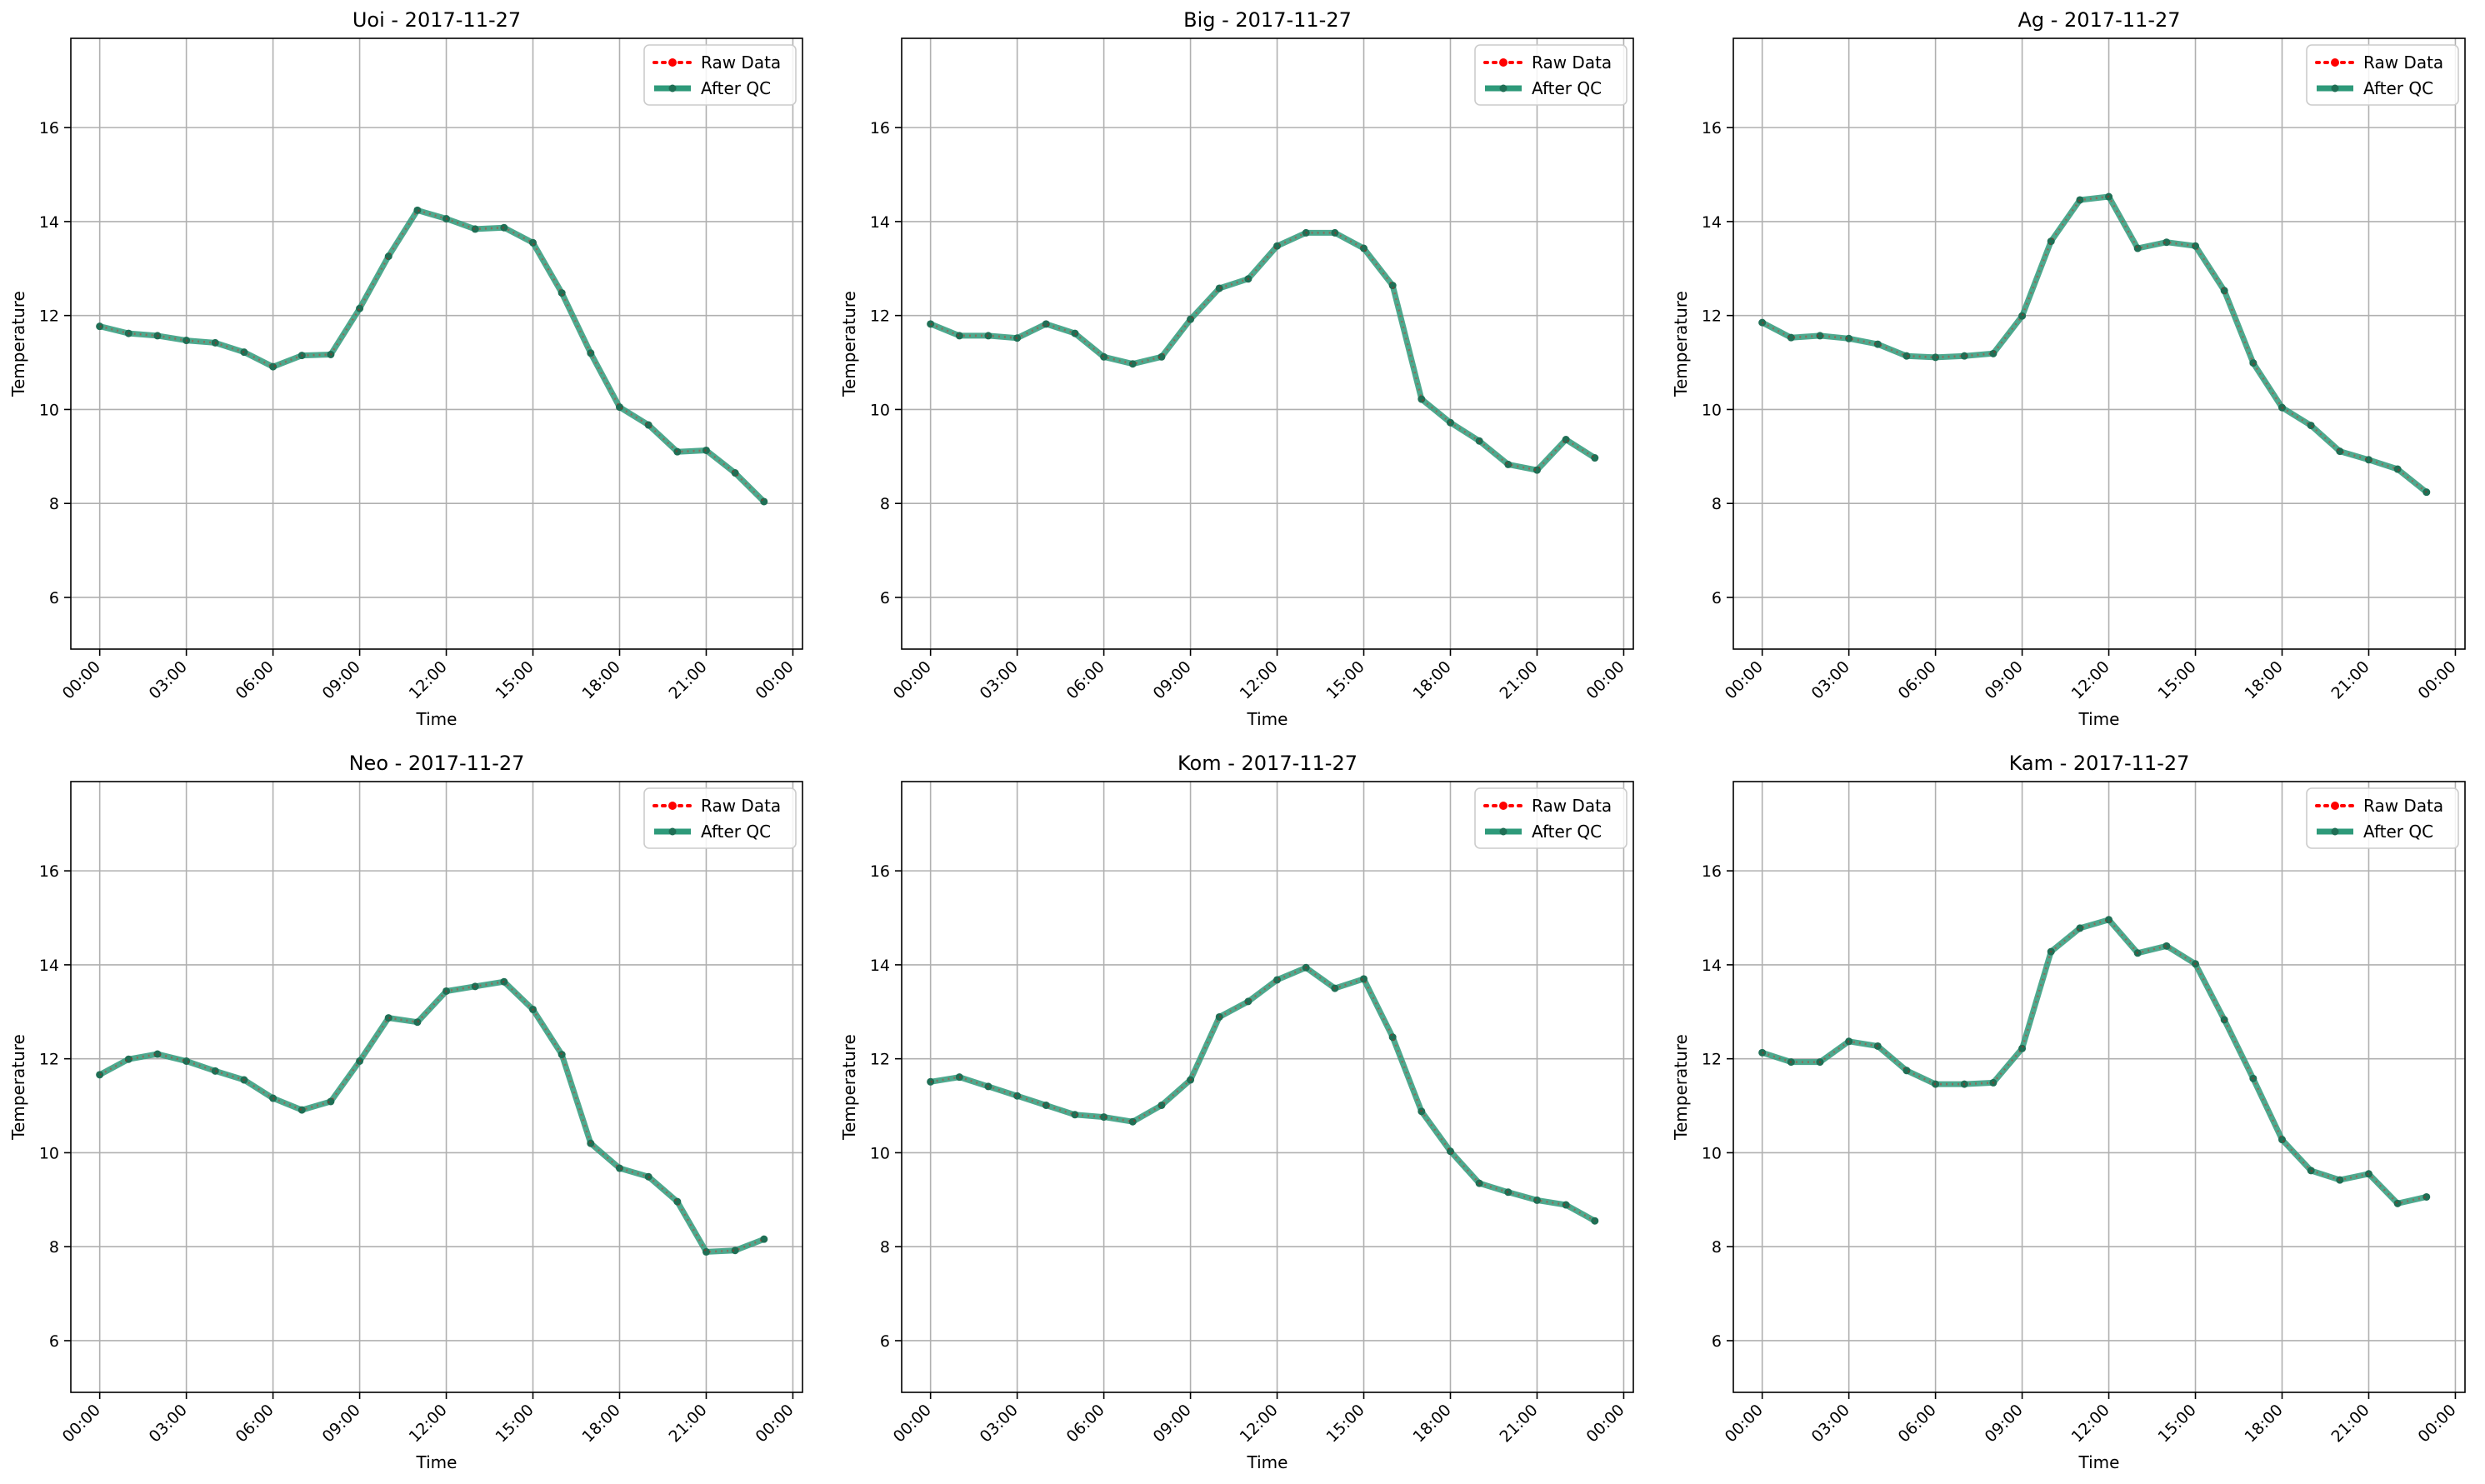  I want to click on x-axis-label: Time, so click(2099, 1462).